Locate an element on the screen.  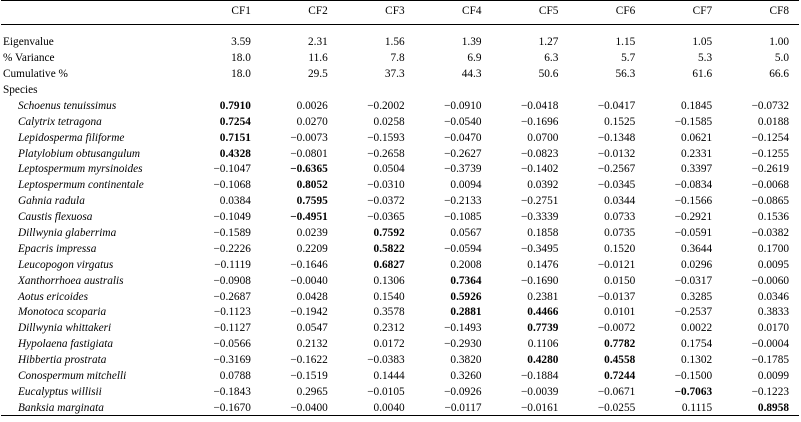
value-cell-cf4: 6.9 is located at coordinates (474, 58).